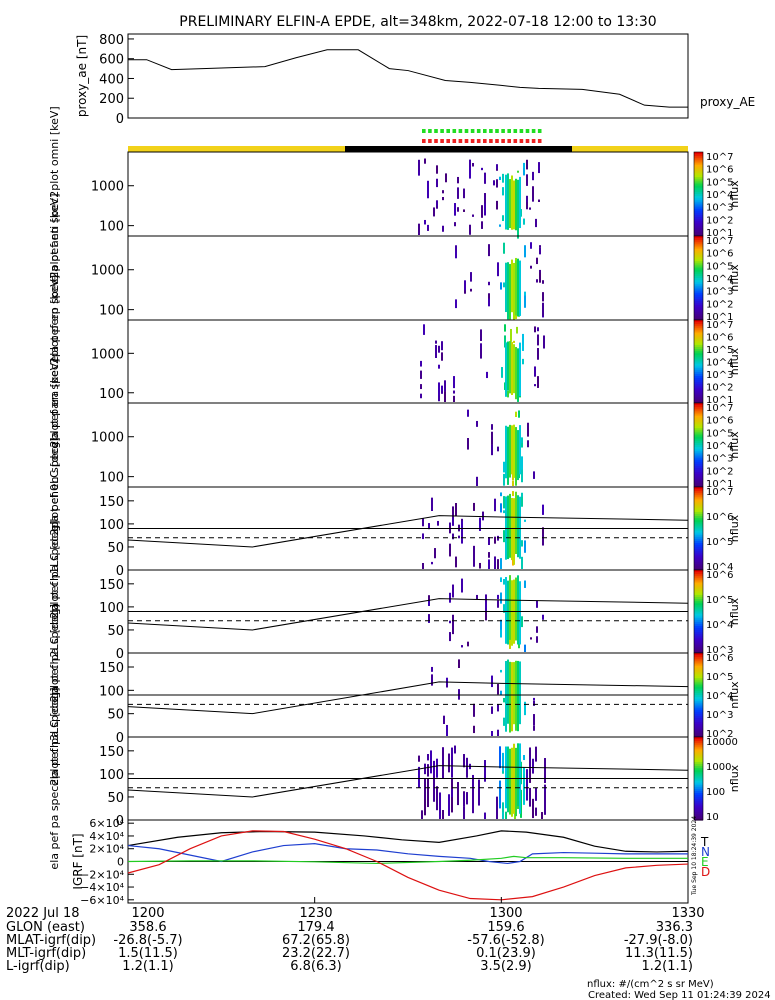  What do you see at coordinates (506, 966) in the screenshot?
I see `ephemeris-value: 3.5(2.9)` at bounding box center [506, 966].